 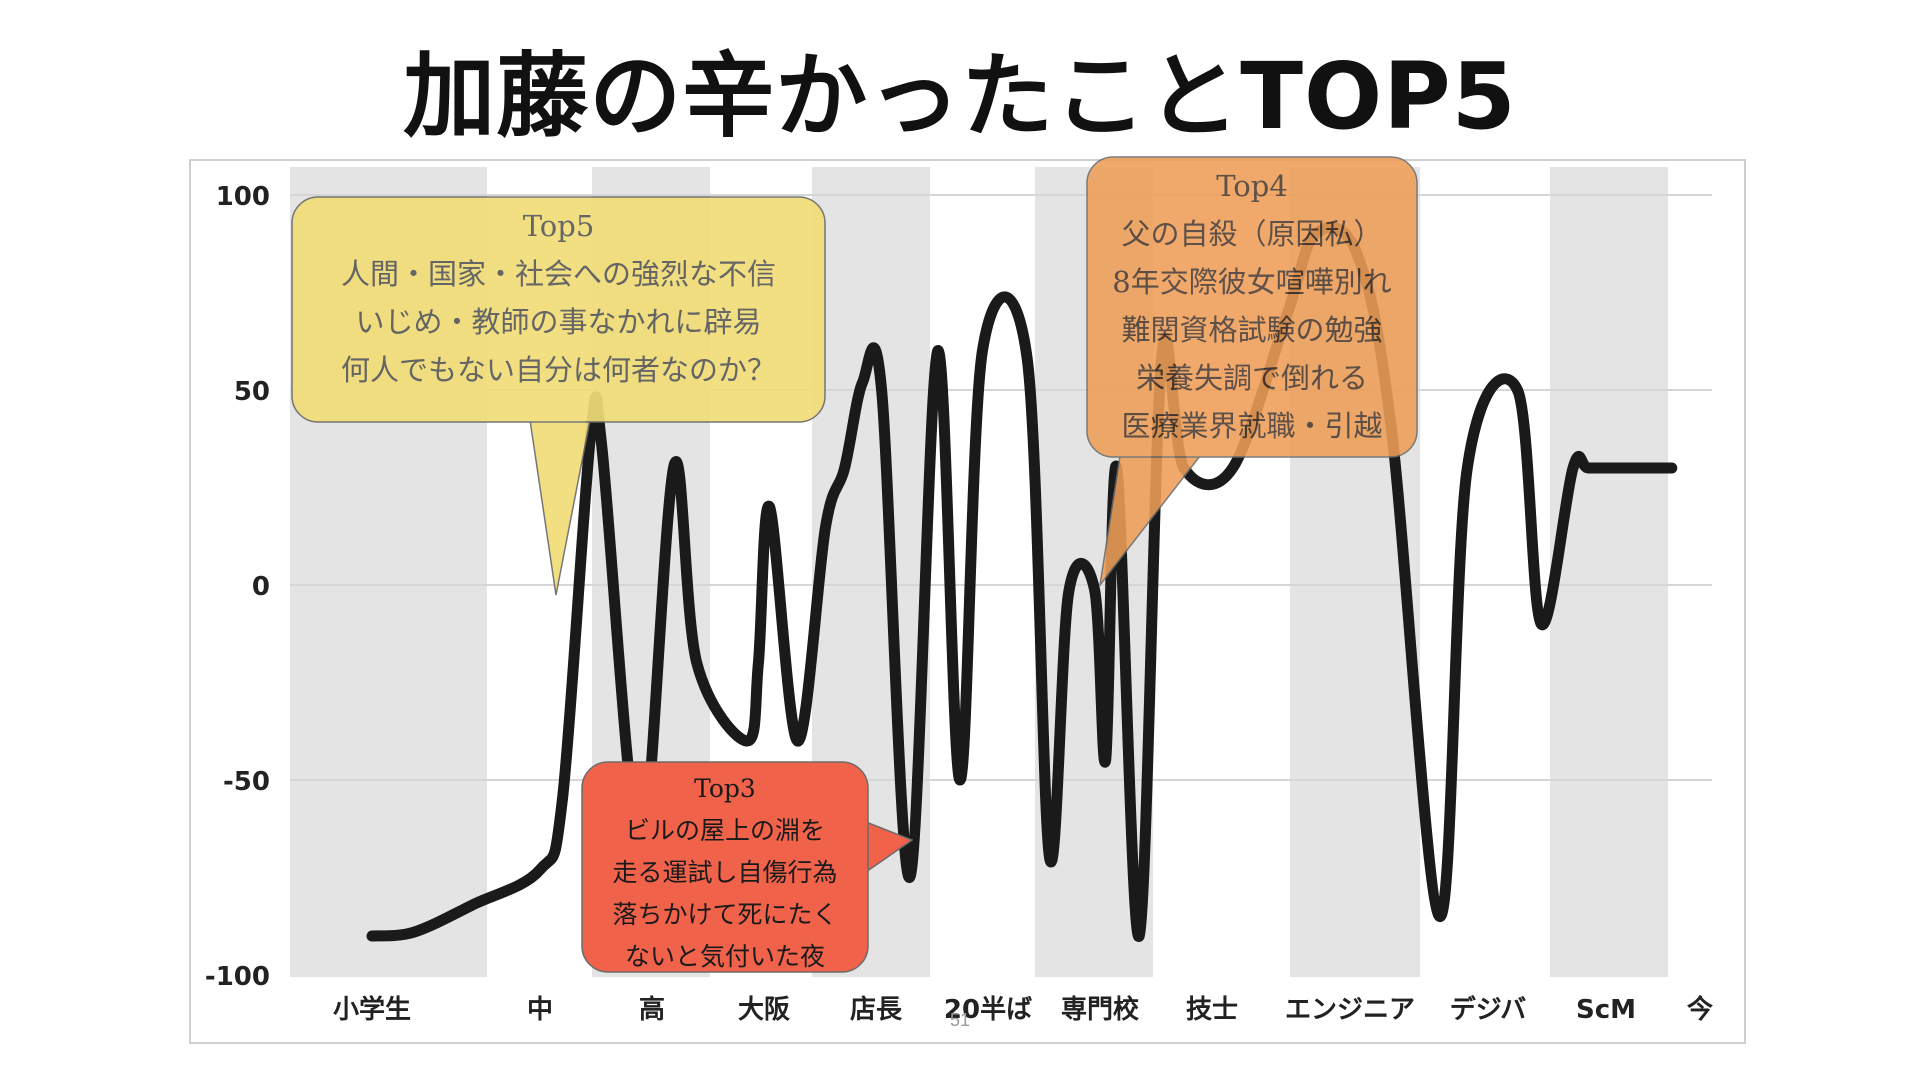 I want to click on callout-heading: Top4, so click(x=1252, y=186).